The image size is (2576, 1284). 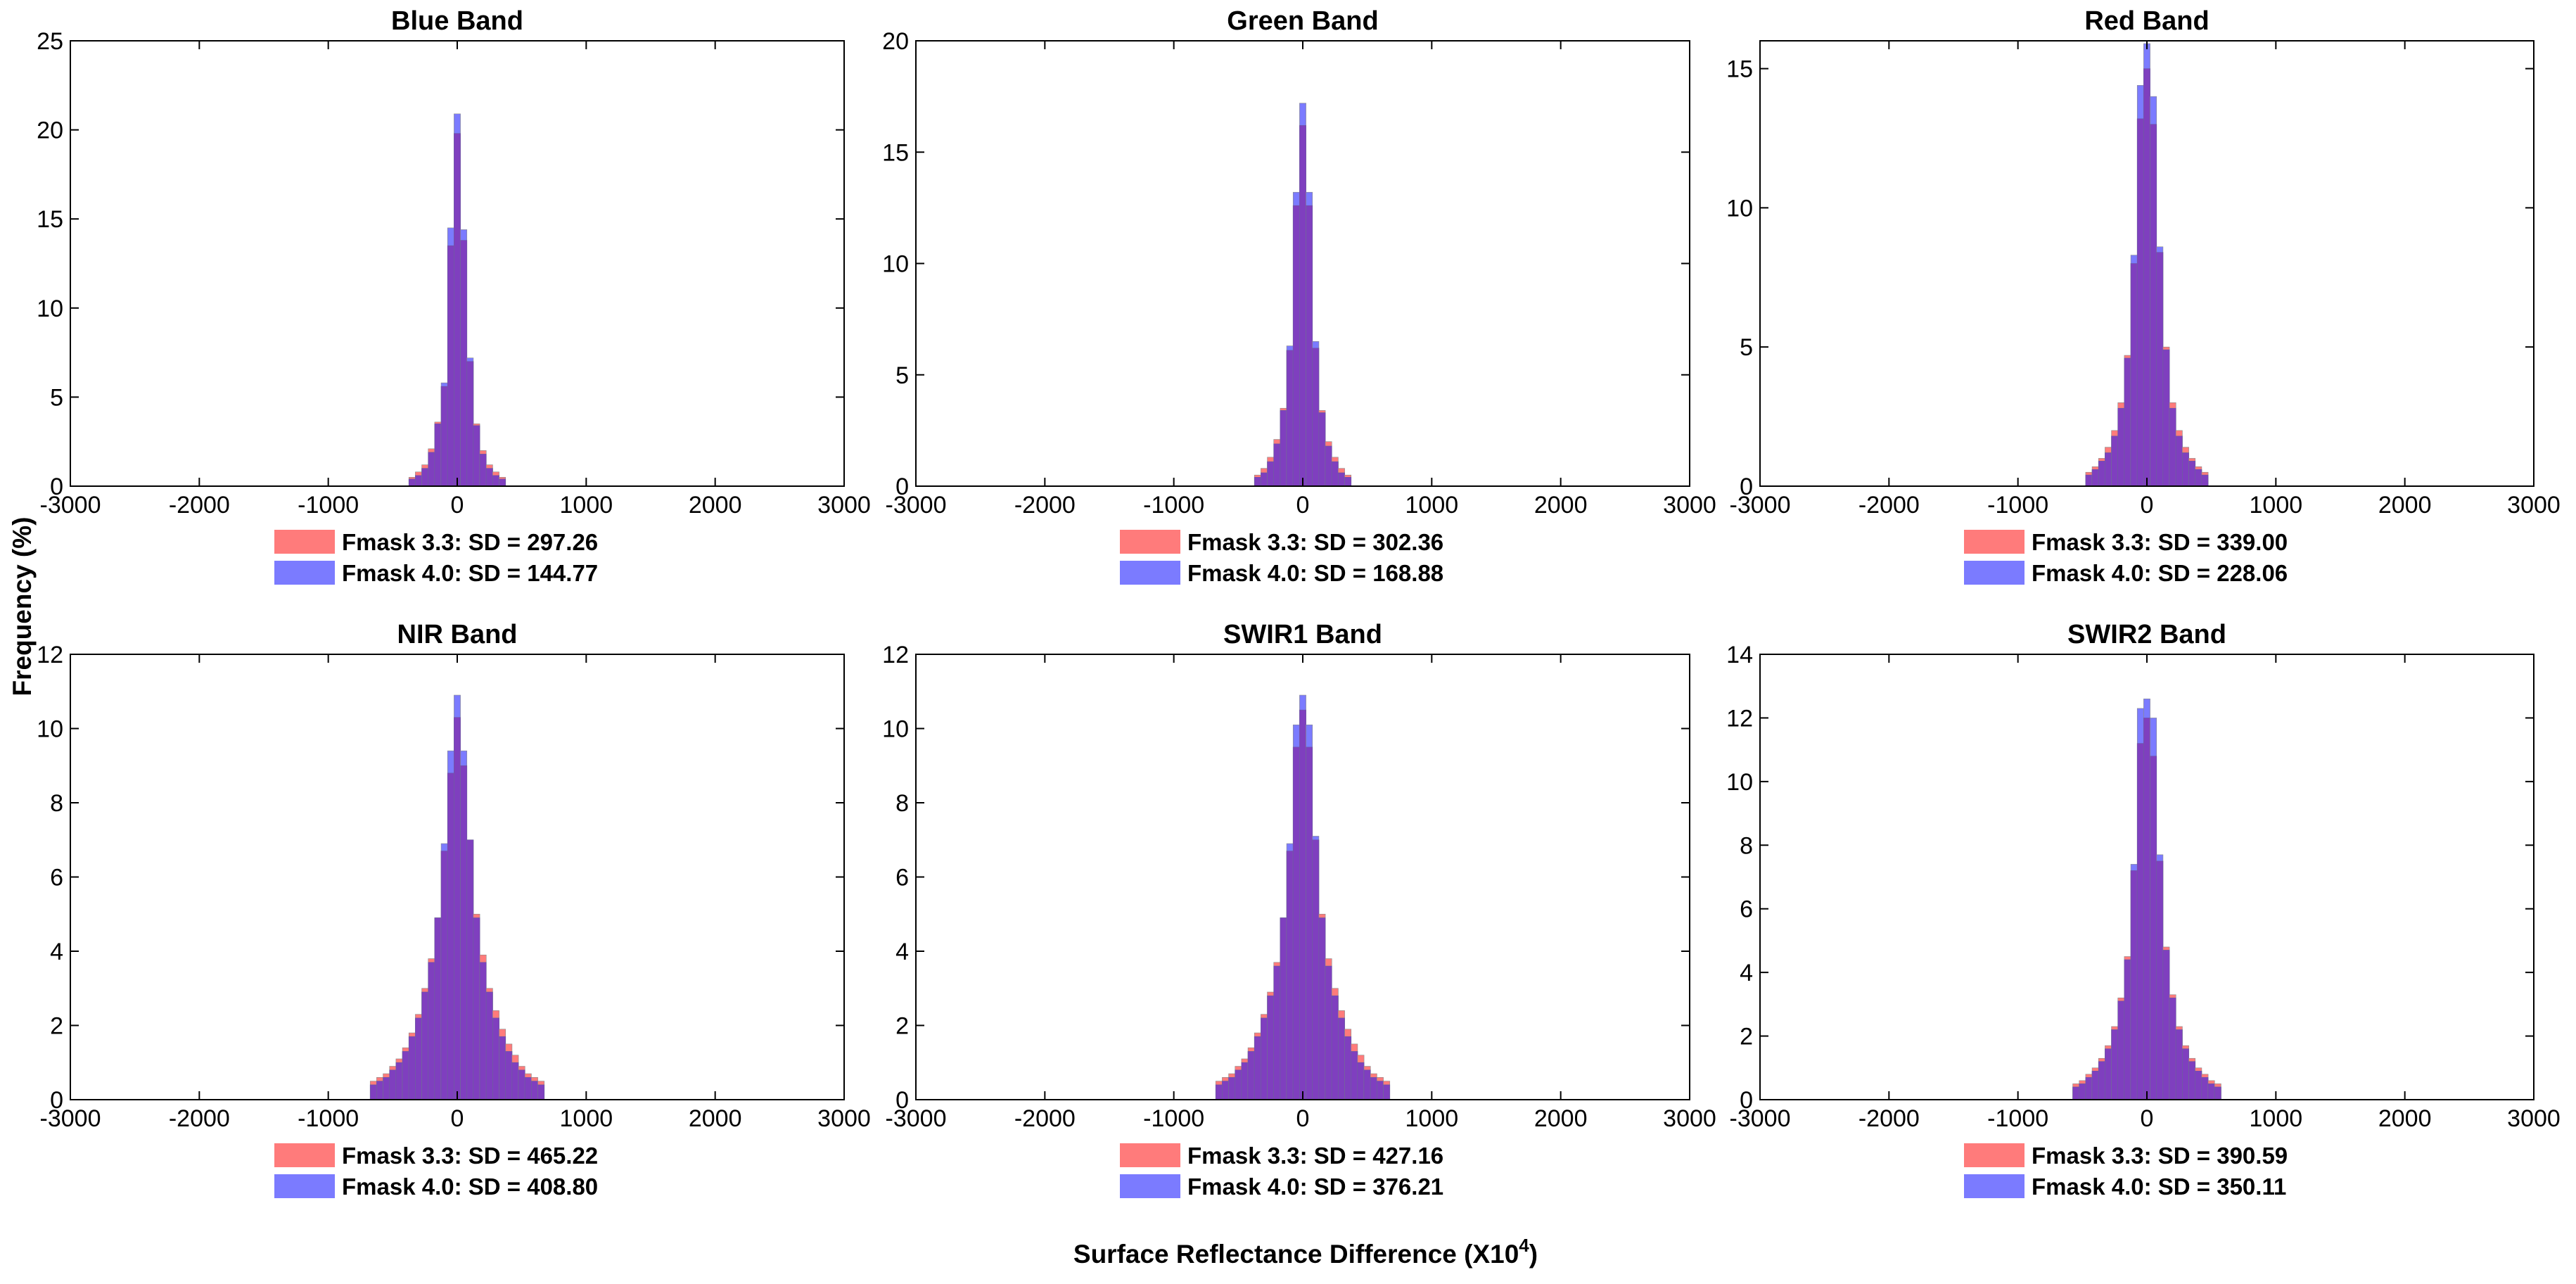 What do you see at coordinates (1315, 573) in the screenshot?
I see `legend-entry: Fmask 4.0: SD = 168.88` at bounding box center [1315, 573].